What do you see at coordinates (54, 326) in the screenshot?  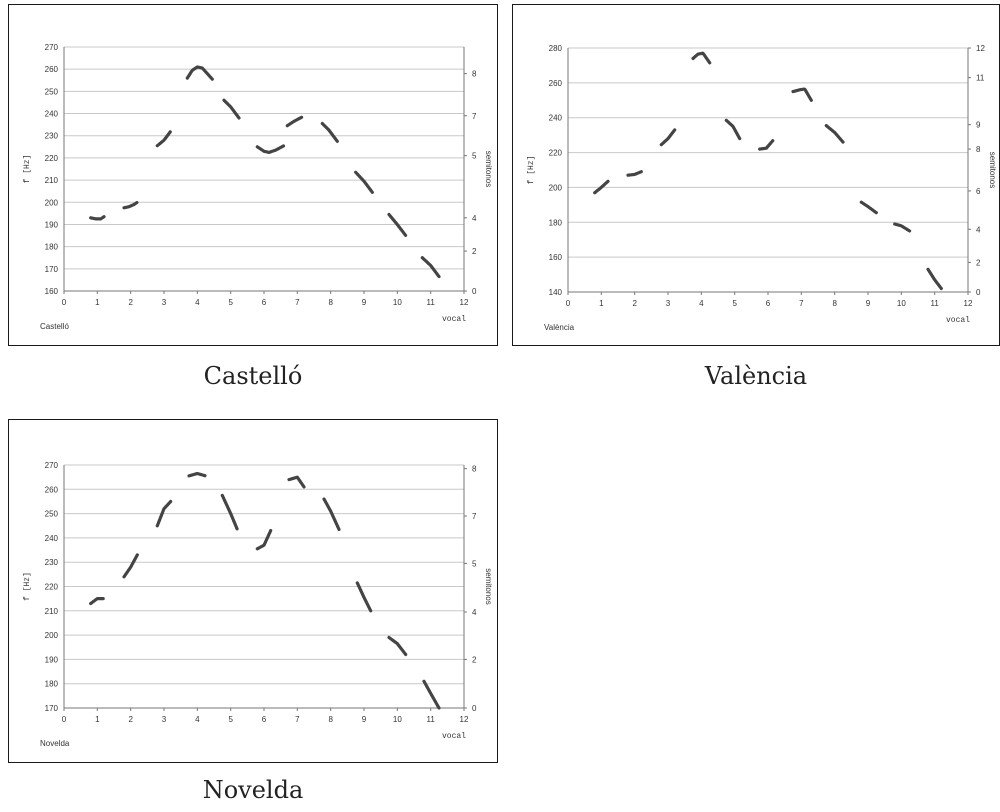 I see `chart-inner-label: Castelló` at bounding box center [54, 326].